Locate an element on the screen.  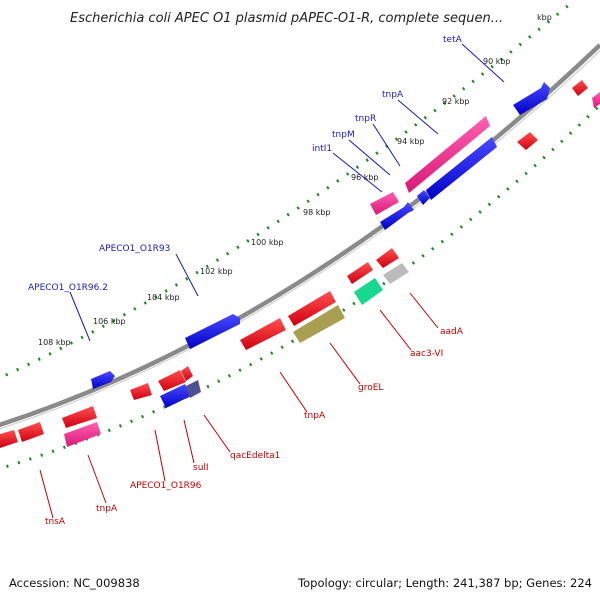
gene-r1 is located at coordinates (580, 88).